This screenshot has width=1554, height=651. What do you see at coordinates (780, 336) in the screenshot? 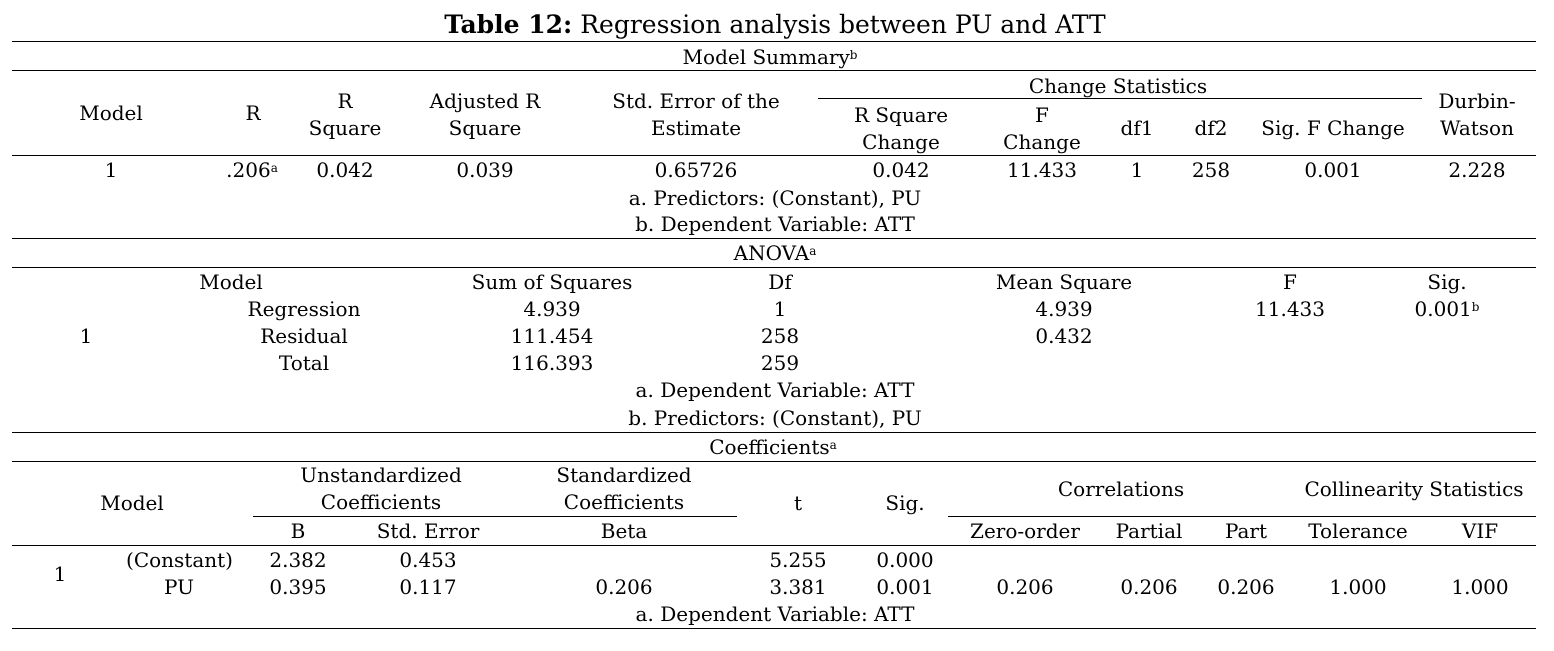
I see `anova-cell-df: 258` at bounding box center [780, 336].